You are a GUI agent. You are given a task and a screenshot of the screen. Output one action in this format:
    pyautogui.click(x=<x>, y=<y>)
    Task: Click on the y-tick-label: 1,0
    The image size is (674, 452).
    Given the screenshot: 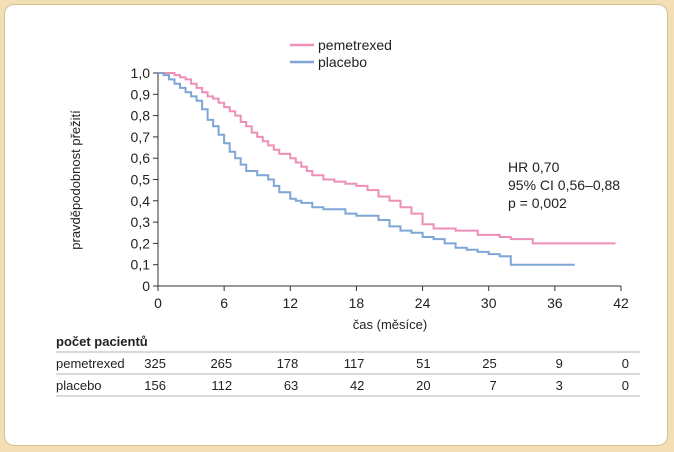 What is the action you would take?
    pyautogui.click(x=141, y=73)
    